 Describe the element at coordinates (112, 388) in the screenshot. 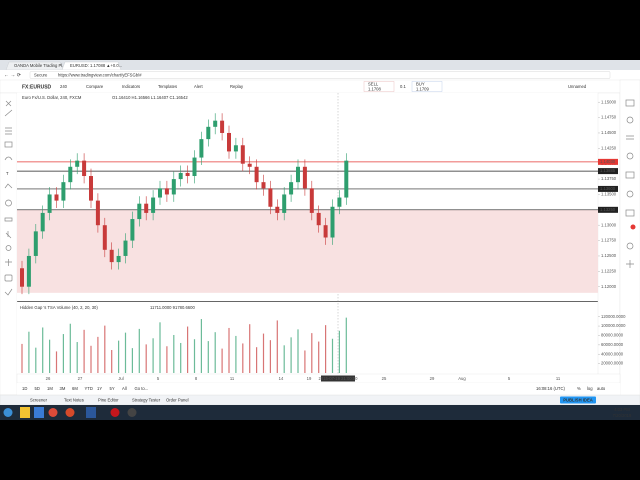

I see `range-button: 5Y` at that location.